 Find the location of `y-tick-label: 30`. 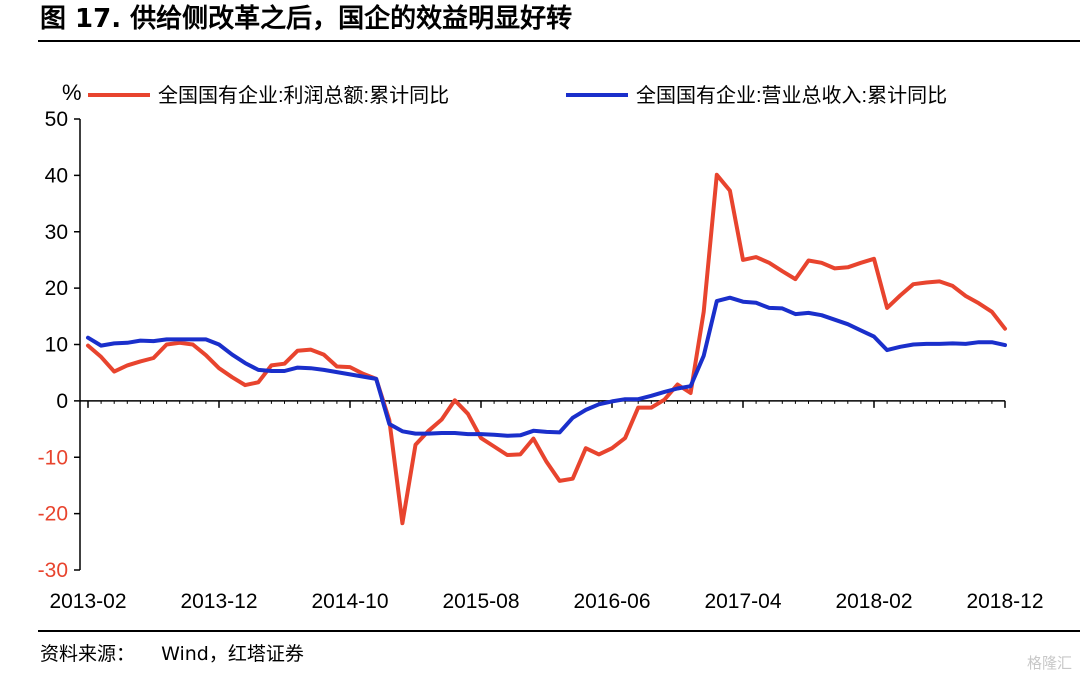

y-tick-label: 30 is located at coordinates (56, 232).